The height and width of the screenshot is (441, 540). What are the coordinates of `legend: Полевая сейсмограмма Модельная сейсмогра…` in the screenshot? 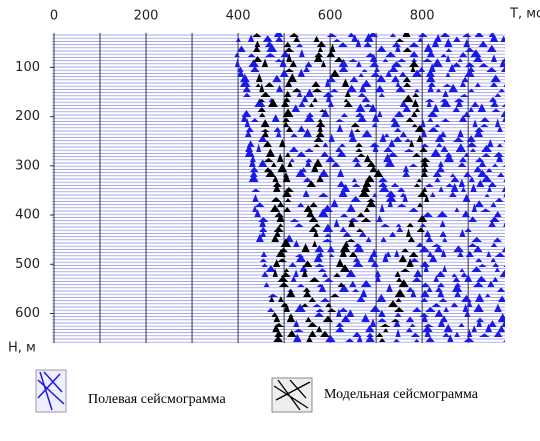 It's located at (257, 391).